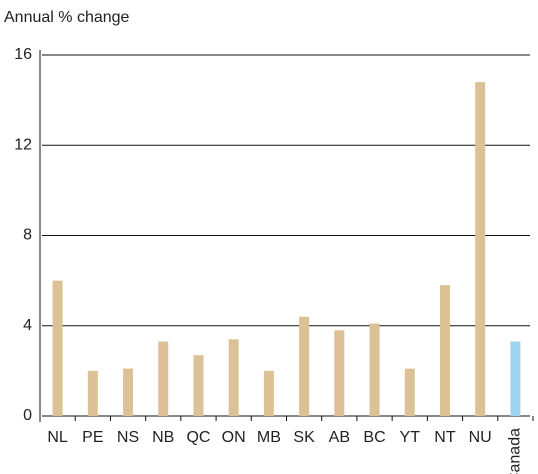 The width and height of the screenshot is (538, 474). I want to click on x-tick-label: YT, so click(410, 437).